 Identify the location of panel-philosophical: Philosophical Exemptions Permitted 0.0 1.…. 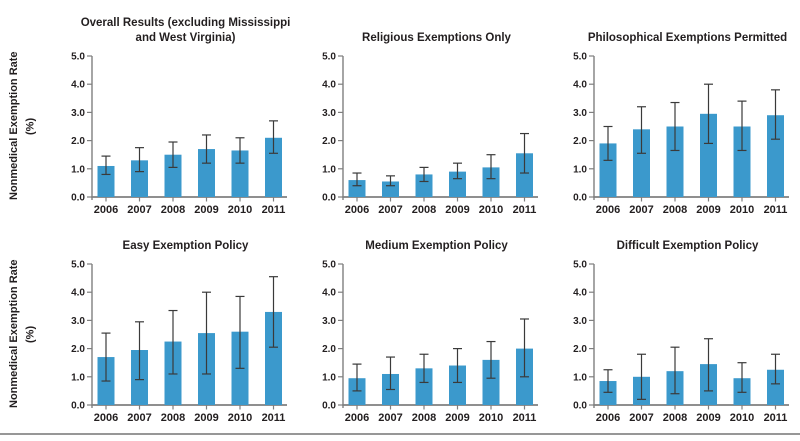
(673, 113).